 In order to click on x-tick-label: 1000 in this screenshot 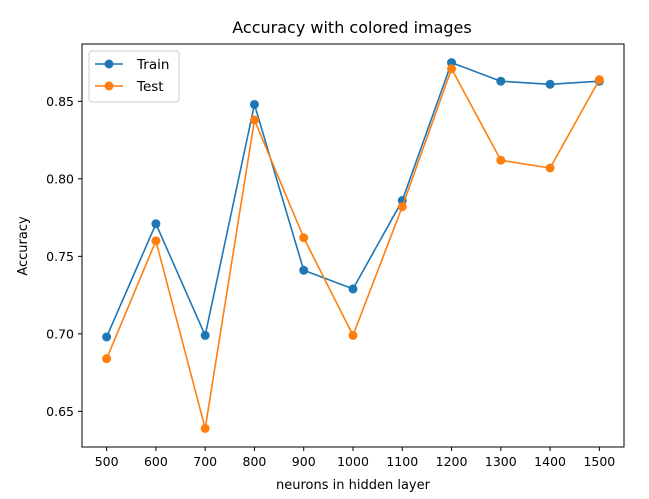, I will do `click(353, 461)`.